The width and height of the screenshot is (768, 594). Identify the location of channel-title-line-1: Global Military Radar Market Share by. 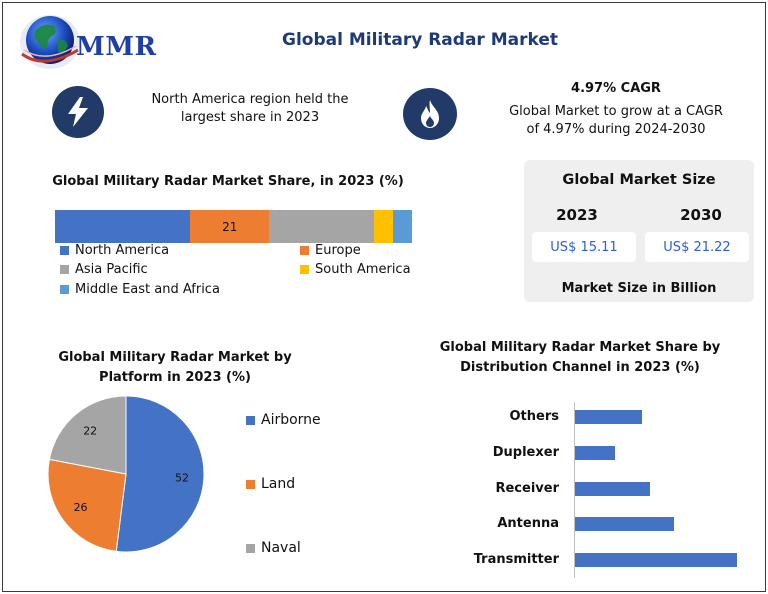
(580, 347).